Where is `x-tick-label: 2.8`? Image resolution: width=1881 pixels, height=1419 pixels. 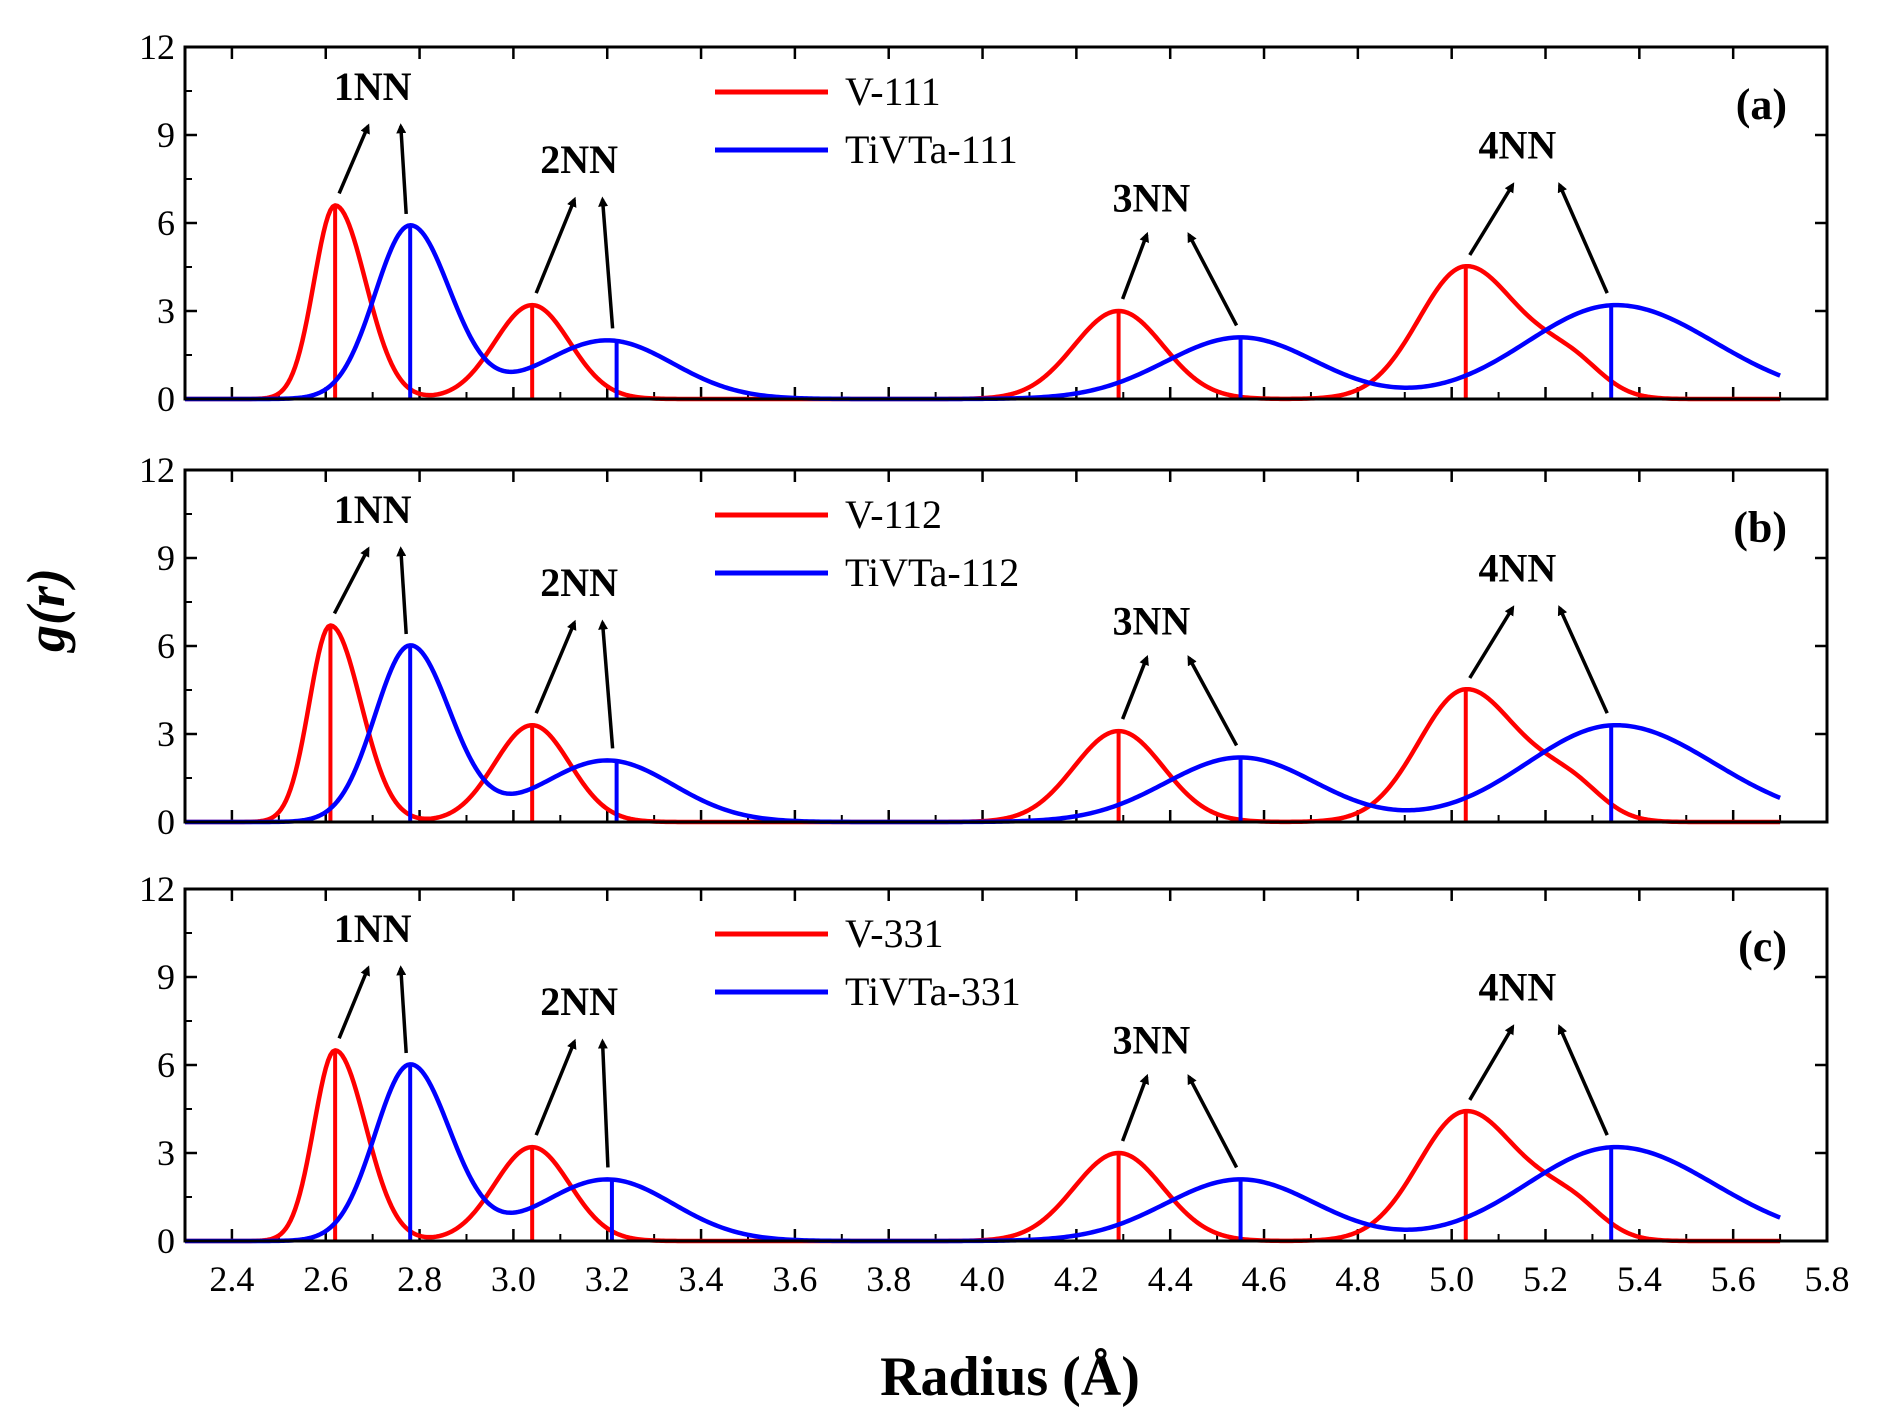 x-tick-label: 2.8 is located at coordinates (419, 1279).